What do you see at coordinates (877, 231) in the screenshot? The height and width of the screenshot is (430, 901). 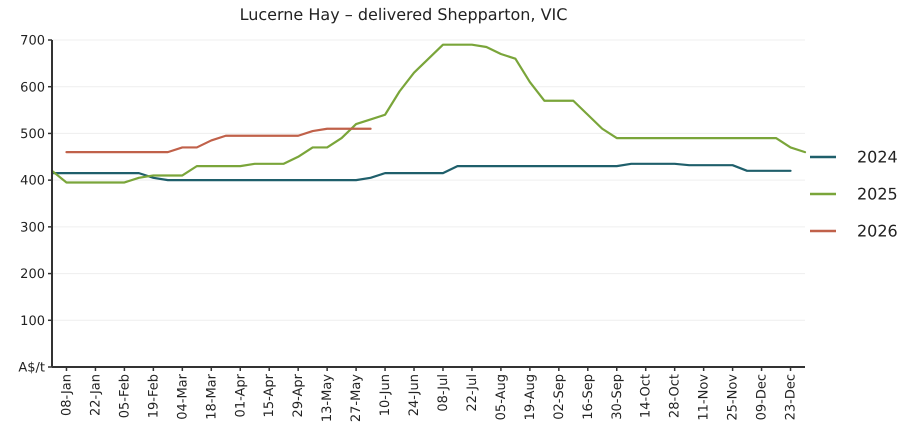 I see `legend-label: 2026` at bounding box center [877, 231].